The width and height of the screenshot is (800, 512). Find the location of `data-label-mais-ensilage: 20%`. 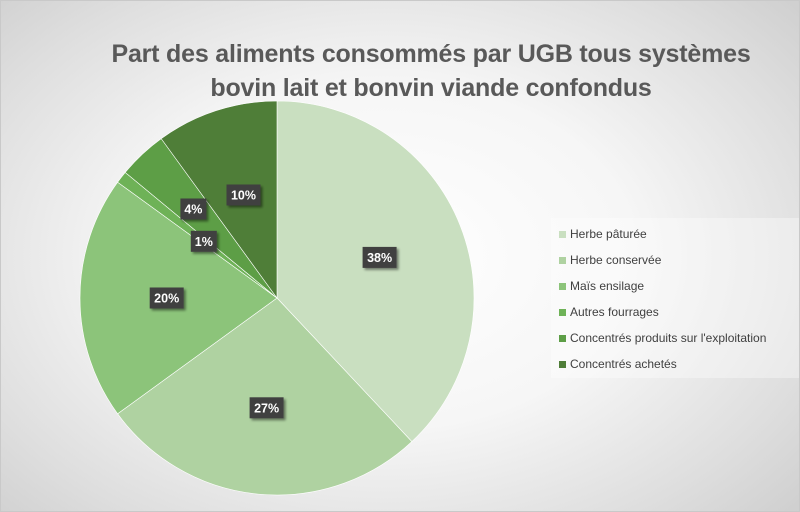

data-label-mais-ensilage: 20% is located at coordinates (166, 298).